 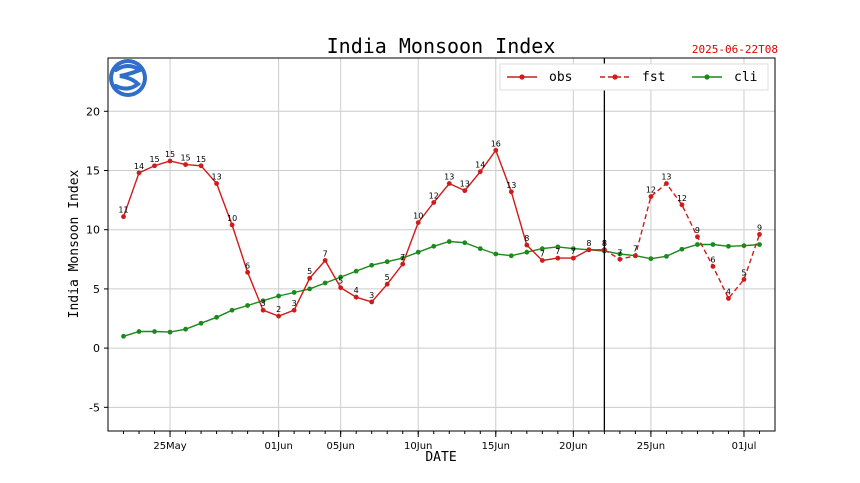 I want to click on x-tick-label: 01Jul, so click(x=744, y=446).